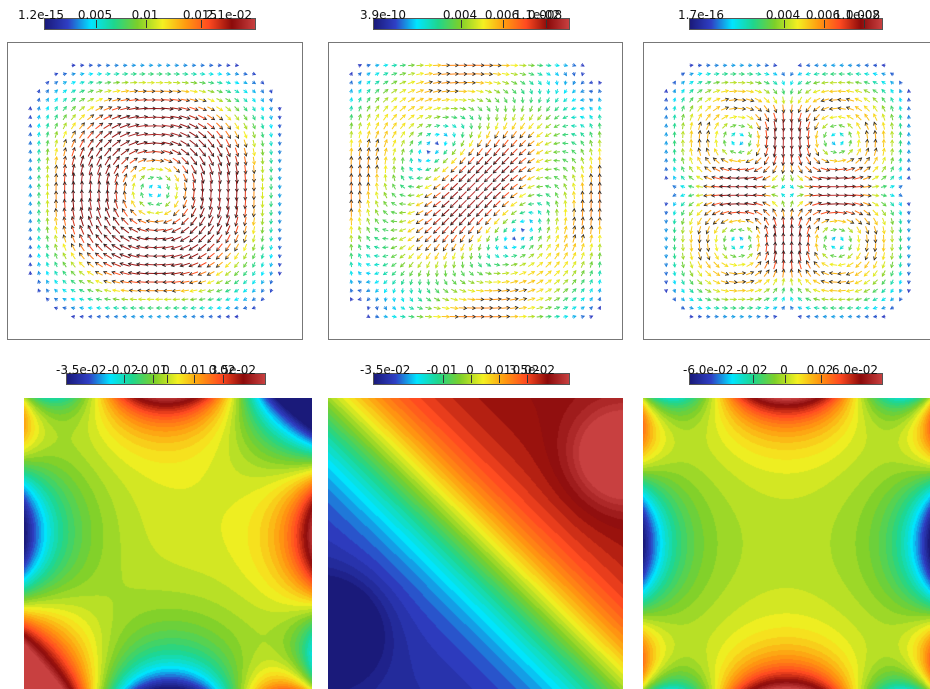 The width and height of the screenshot is (930, 689). Describe the element at coordinates (708, 370) in the screenshot. I see `colorbar-tick-label: -6.0e-02` at that location.